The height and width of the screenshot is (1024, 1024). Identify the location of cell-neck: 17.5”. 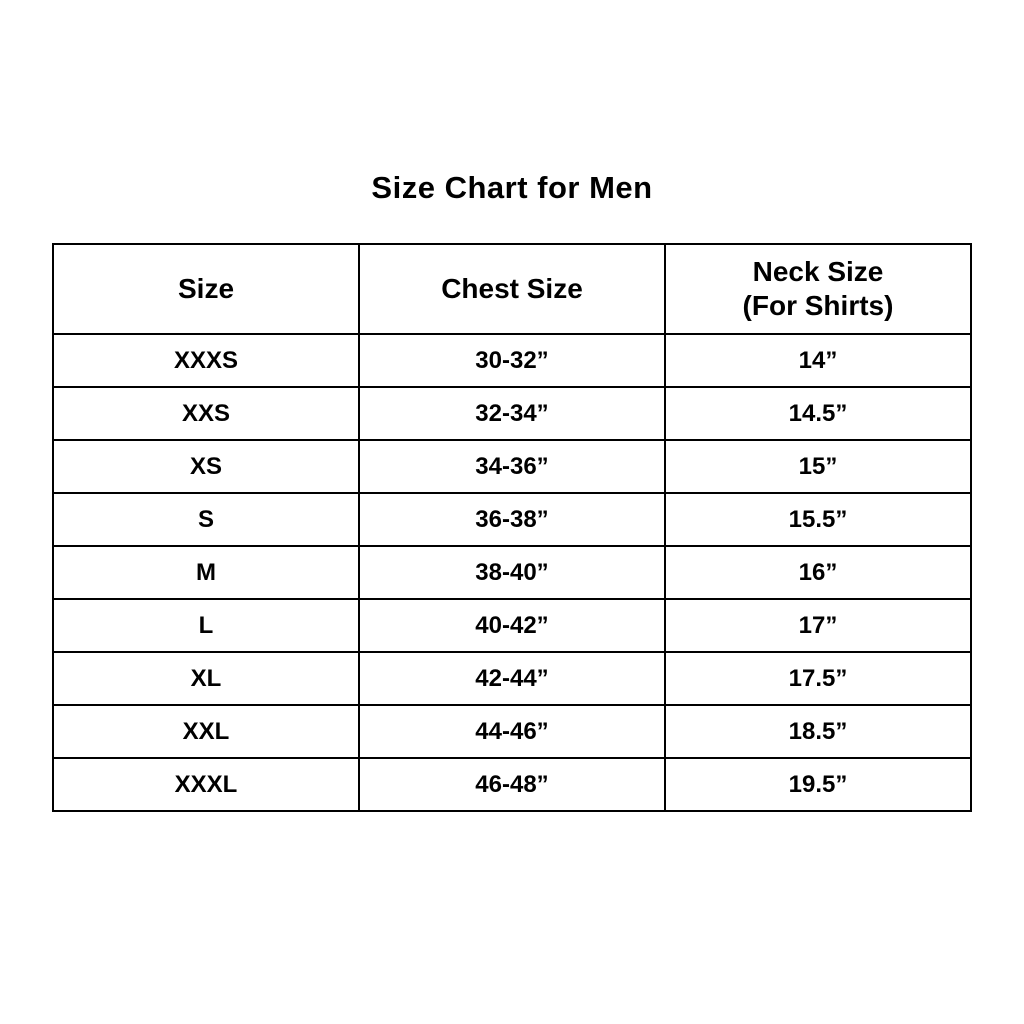
(818, 678).